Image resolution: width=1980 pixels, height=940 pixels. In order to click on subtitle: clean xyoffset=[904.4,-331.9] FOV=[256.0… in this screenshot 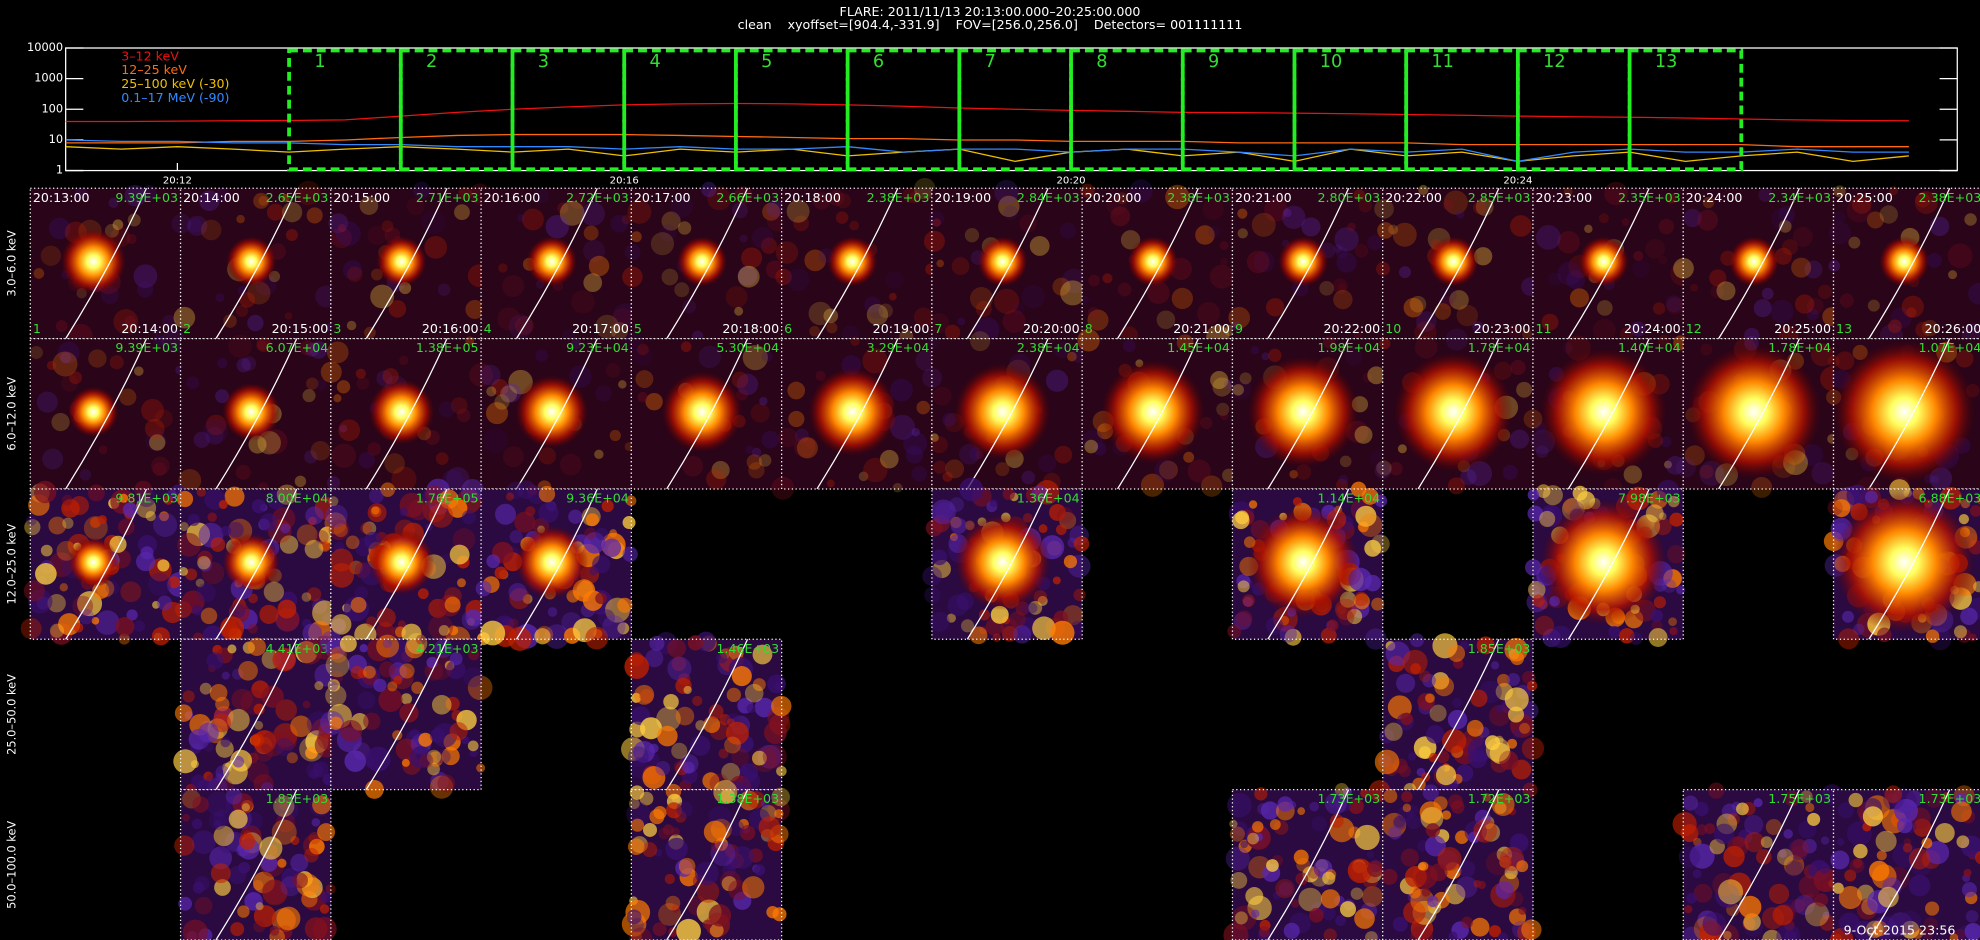, I will do `click(990, 24)`.